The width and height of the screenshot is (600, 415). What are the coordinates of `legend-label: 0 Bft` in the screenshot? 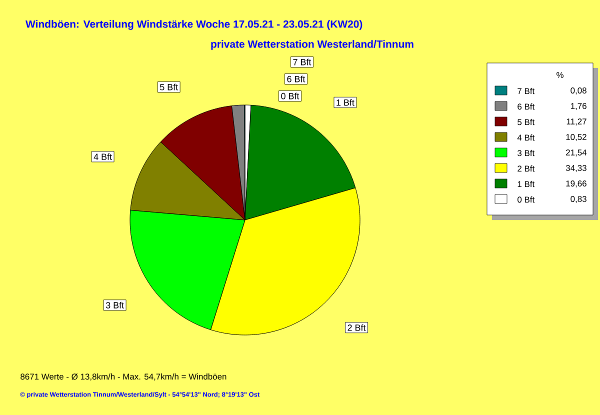 It's located at (526, 199).